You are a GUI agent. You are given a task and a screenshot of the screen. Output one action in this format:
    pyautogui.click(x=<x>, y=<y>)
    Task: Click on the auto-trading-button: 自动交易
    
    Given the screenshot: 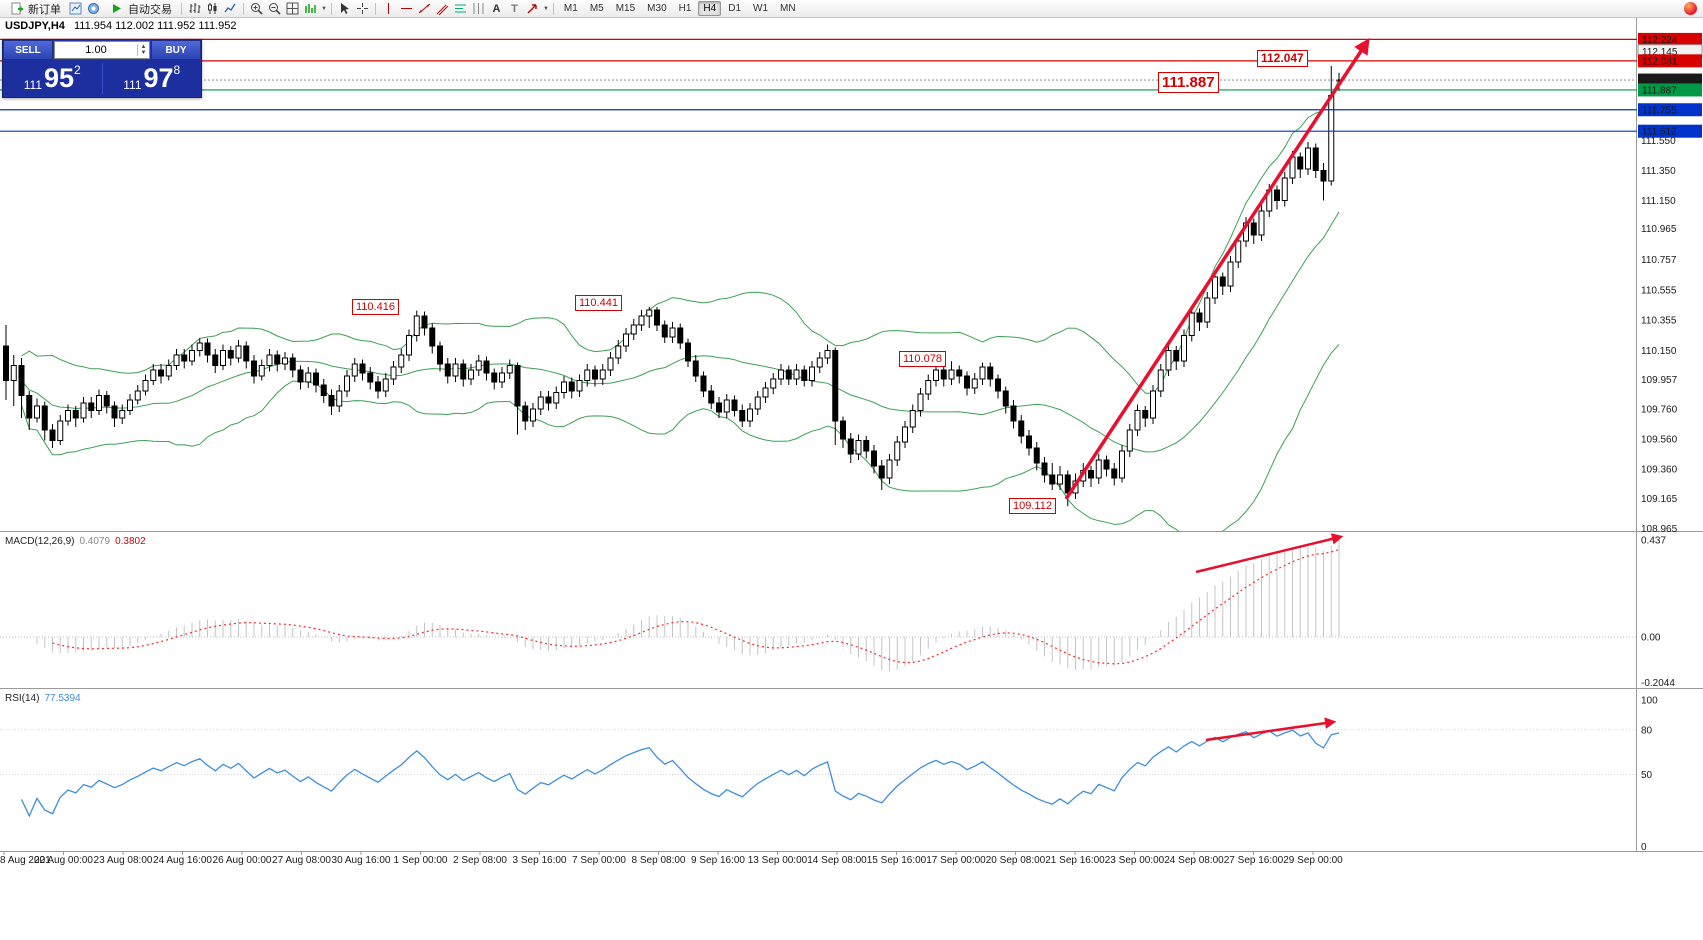 What is the action you would take?
    pyautogui.click(x=140, y=8)
    